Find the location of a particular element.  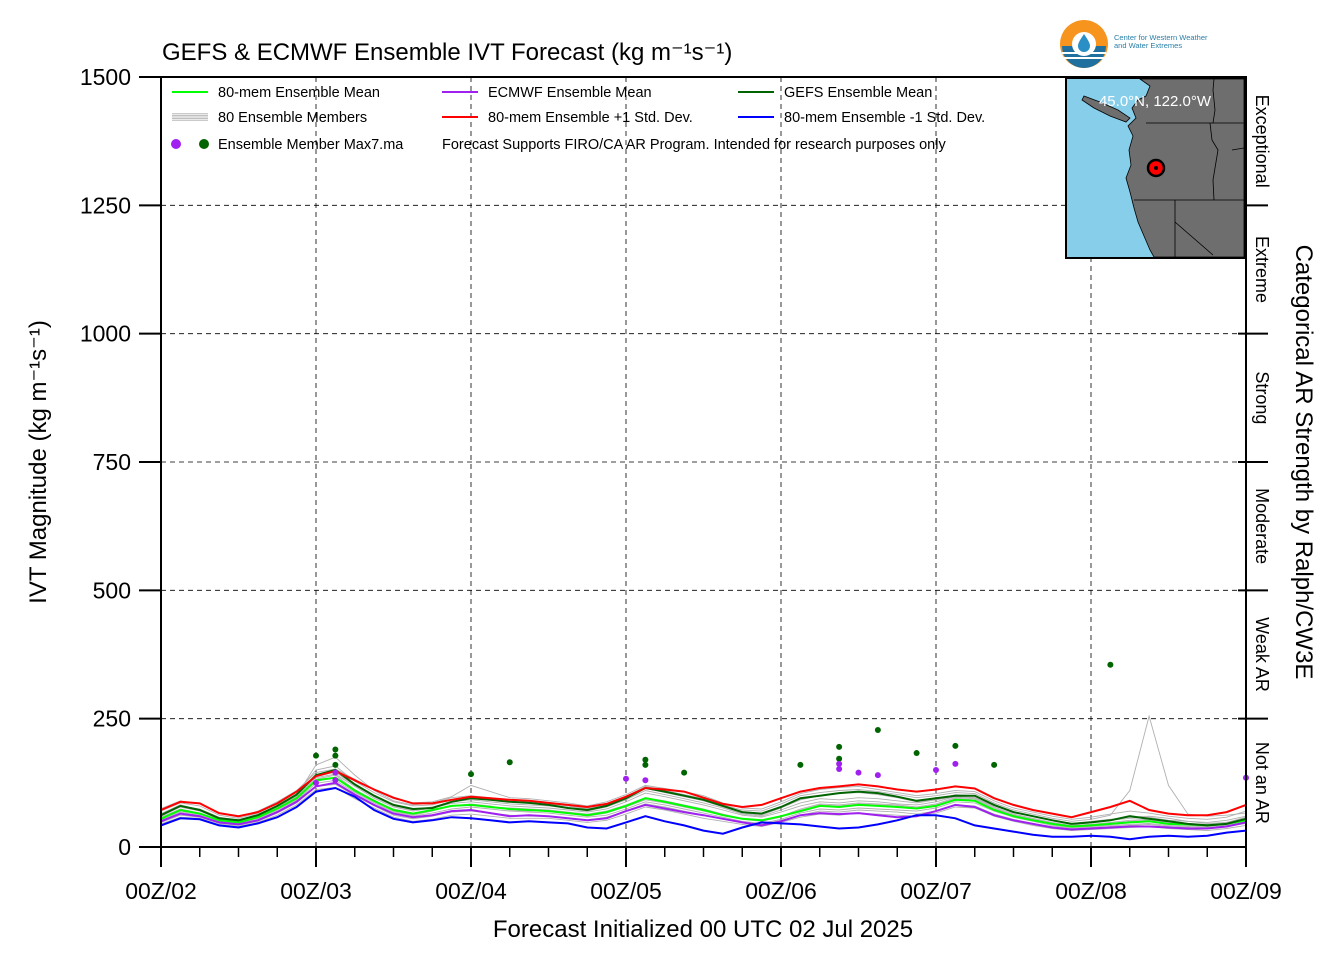

x-tick-label: 00Z/03 is located at coordinates (316, 891).